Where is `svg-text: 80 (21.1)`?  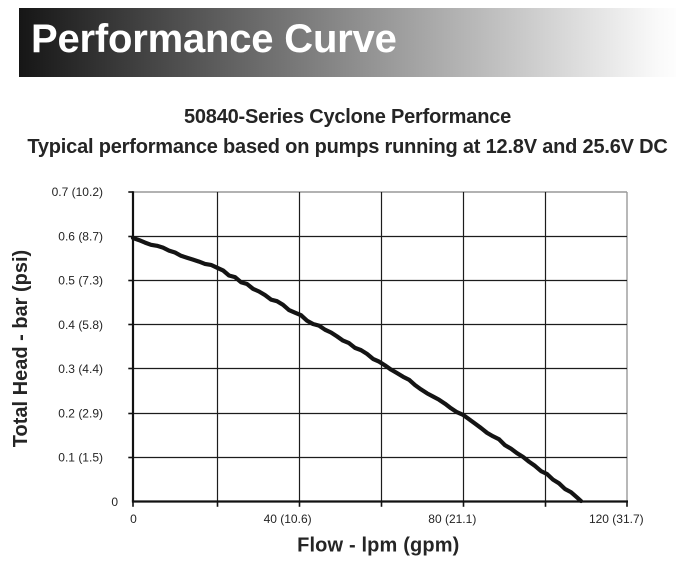 svg-text: 80 (21.1) is located at coordinates (452, 519).